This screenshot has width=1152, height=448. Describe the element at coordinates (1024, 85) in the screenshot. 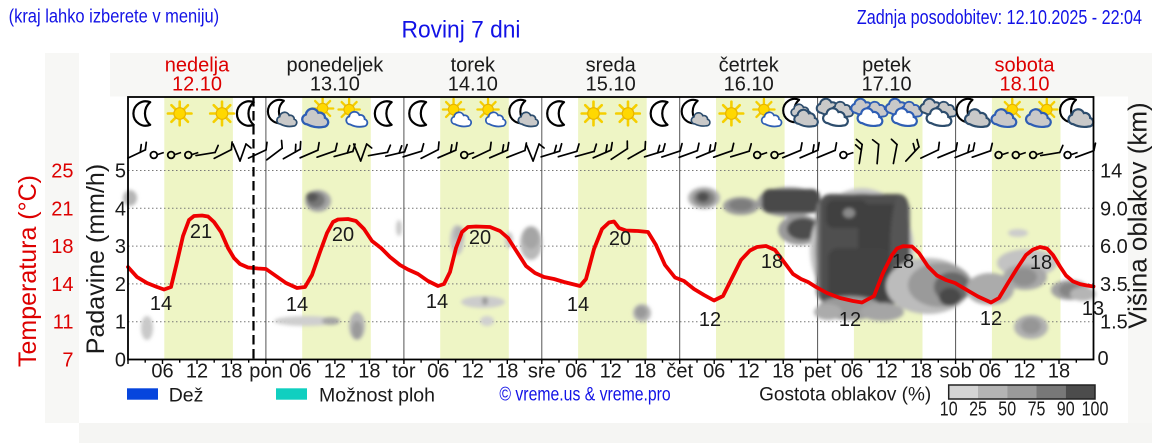

I see `svg-text: 18.10` at that location.